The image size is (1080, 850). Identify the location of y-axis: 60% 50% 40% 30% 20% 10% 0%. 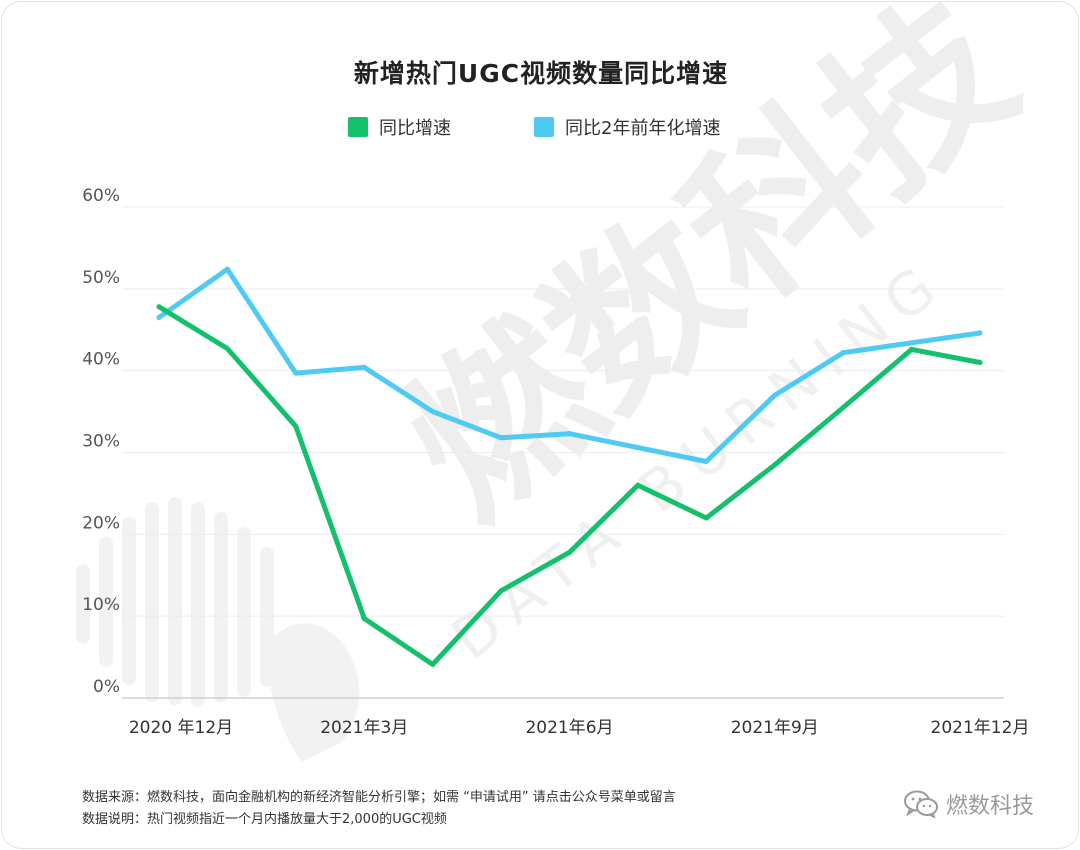
(101, 441).